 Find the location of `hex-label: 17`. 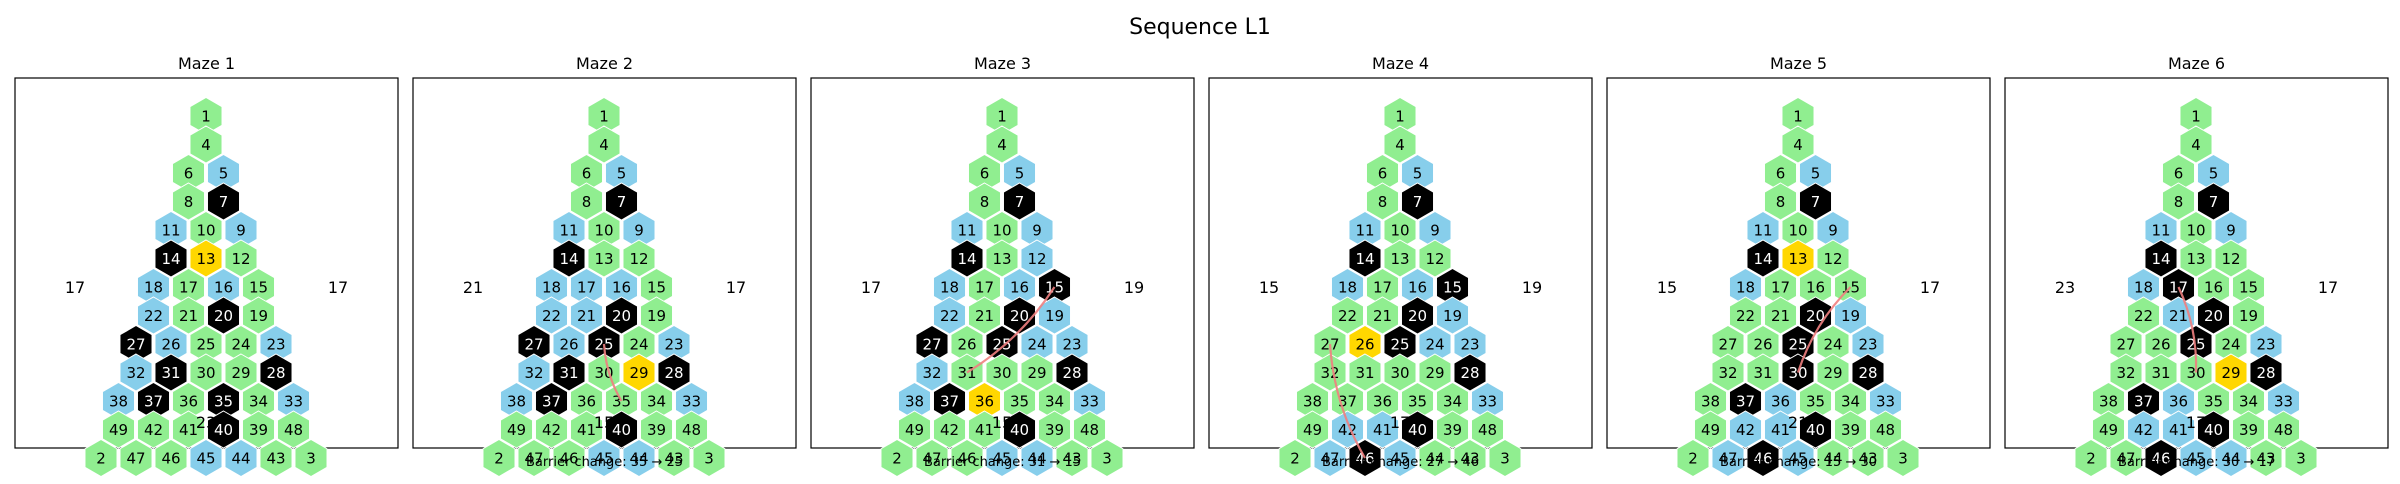

hex-label: 17 is located at coordinates (586, 288).